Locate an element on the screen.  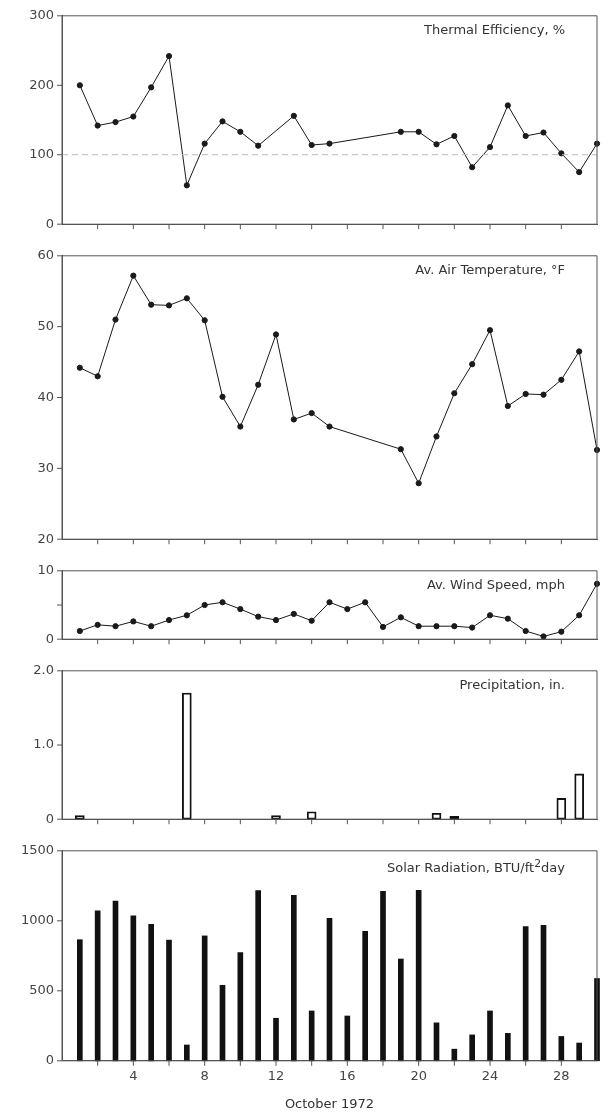
x-tick-label: 28 is located at coordinates (561, 1075).